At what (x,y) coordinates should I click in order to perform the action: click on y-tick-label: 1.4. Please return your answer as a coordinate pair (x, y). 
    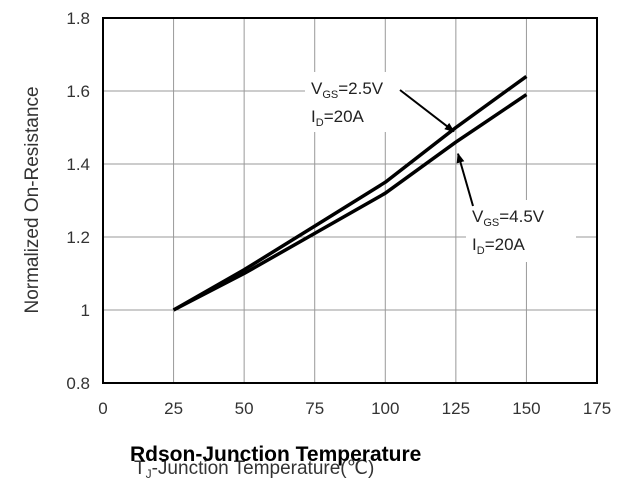
    Looking at the image, I should click on (78, 164).